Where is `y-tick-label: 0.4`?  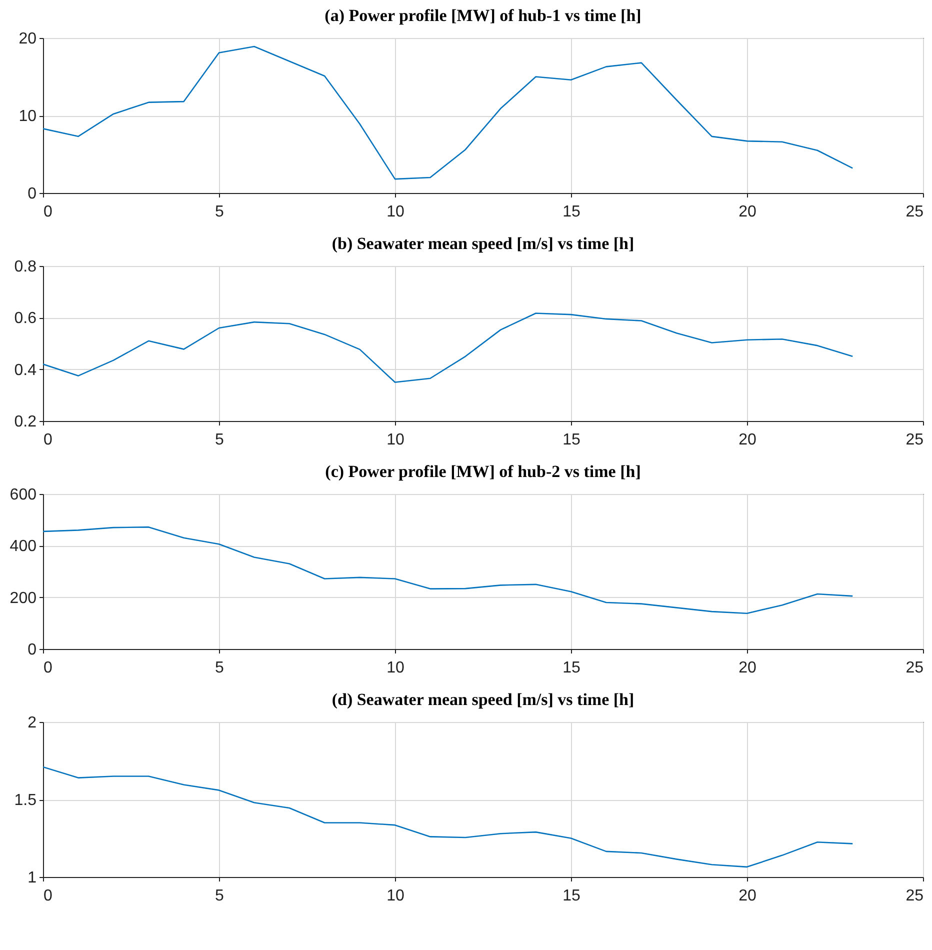
y-tick-label: 0.4 is located at coordinates (25, 370).